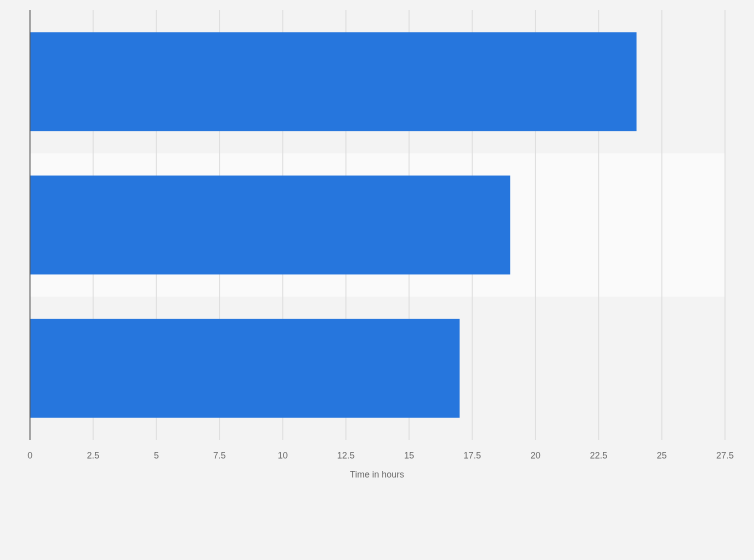 Image resolution: width=754 pixels, height=560 pixels. What do you see at coordinates (535, 455) in the screenshot?
I see `x-tick-label: 20` at bounding box center [535, 455].